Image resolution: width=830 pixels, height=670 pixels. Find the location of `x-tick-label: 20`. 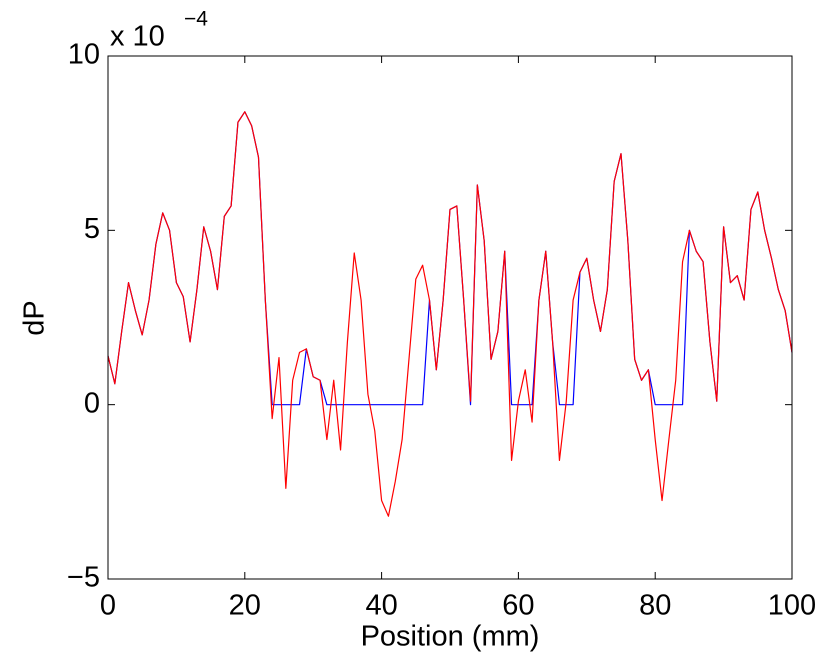

x-tick-label: 20 is located at coordinates (245, 606).